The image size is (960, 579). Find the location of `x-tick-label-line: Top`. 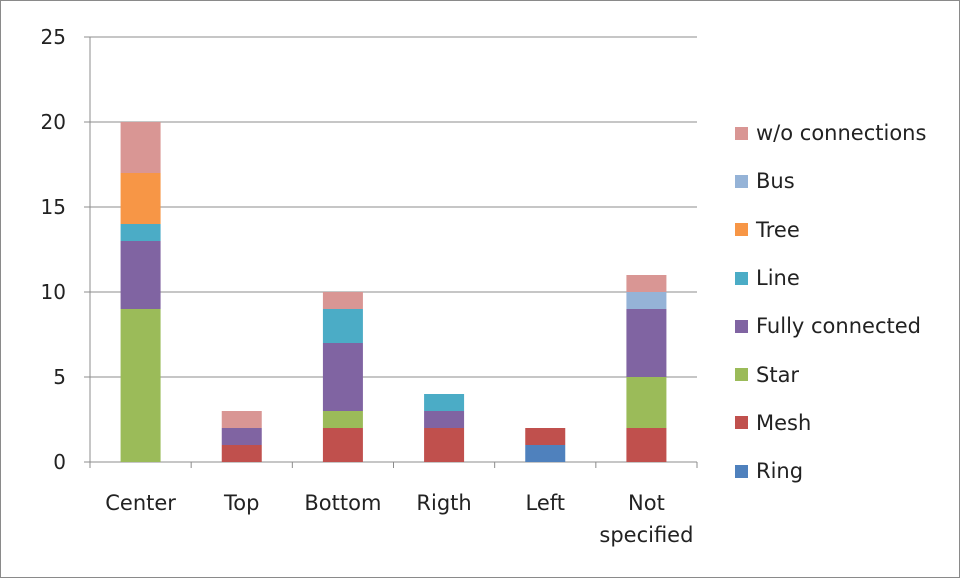

x-tick-label-line: Top is located at coordinates (241, 503).